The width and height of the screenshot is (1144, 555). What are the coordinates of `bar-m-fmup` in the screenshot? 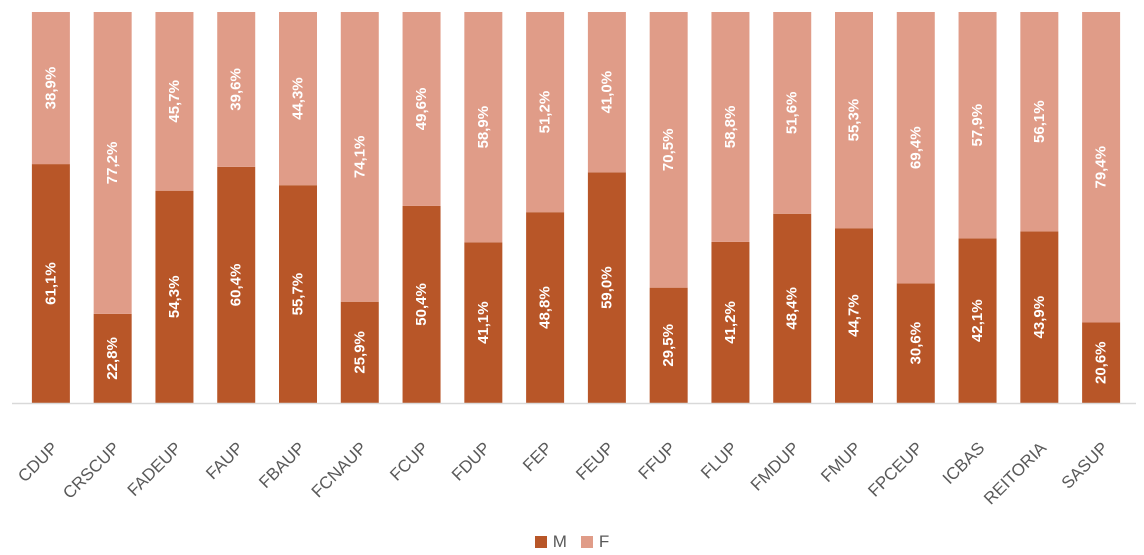 It's located at (854, 315).